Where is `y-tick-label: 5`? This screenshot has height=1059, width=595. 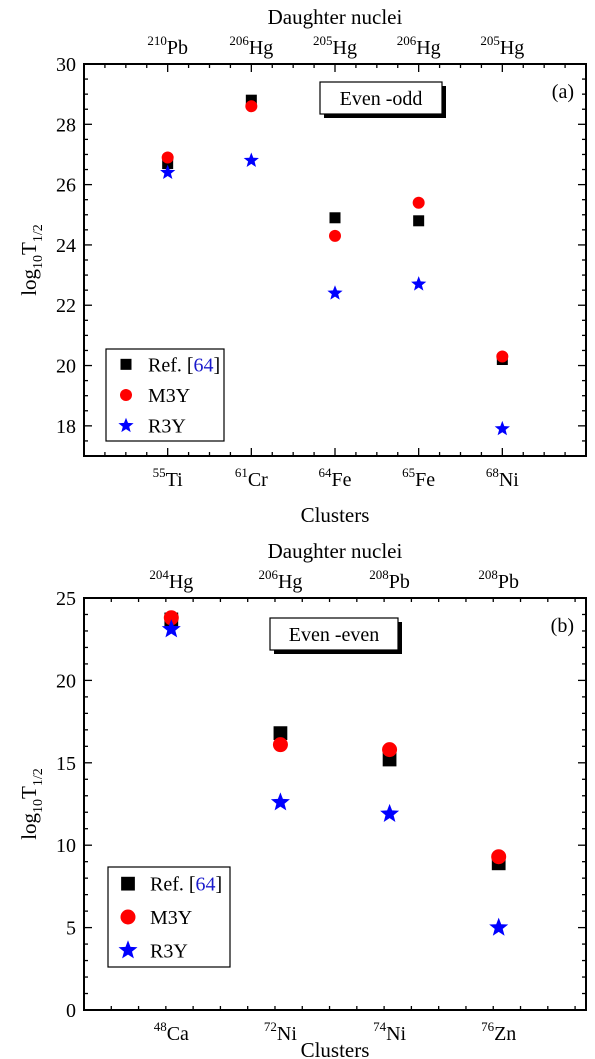 y-tick-label: 5 is located at coordinates (71, 929).